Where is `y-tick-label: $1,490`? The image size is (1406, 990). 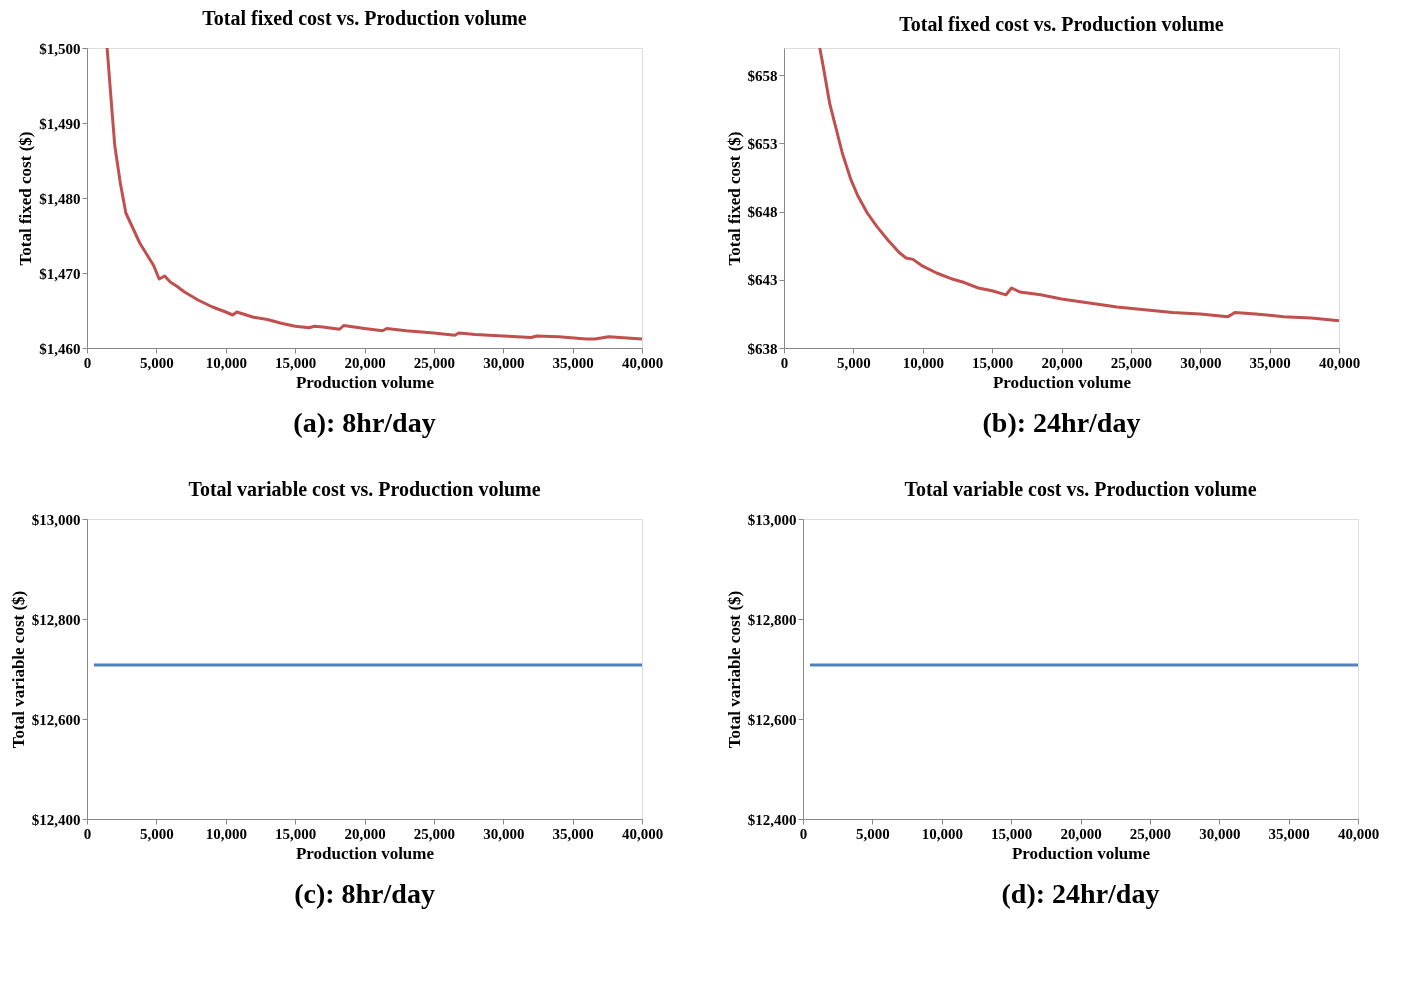 y-tick-label: $1,490 is located at coordinates (60, 123).